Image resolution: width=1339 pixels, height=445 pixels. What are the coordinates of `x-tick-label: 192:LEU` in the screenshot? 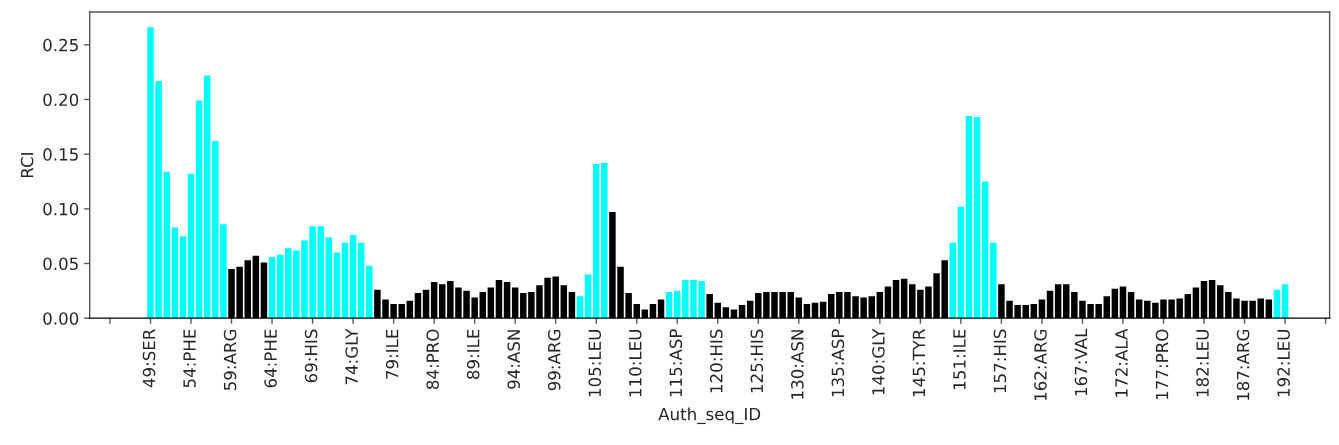 It's located at (1283, 363).